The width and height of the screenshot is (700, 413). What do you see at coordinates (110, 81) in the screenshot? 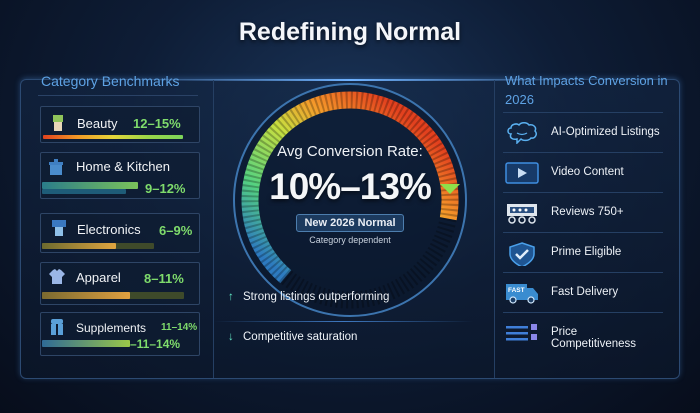
I see `category-benchmarks-title: Category Benchmarks` at bounding box center [110, 81].